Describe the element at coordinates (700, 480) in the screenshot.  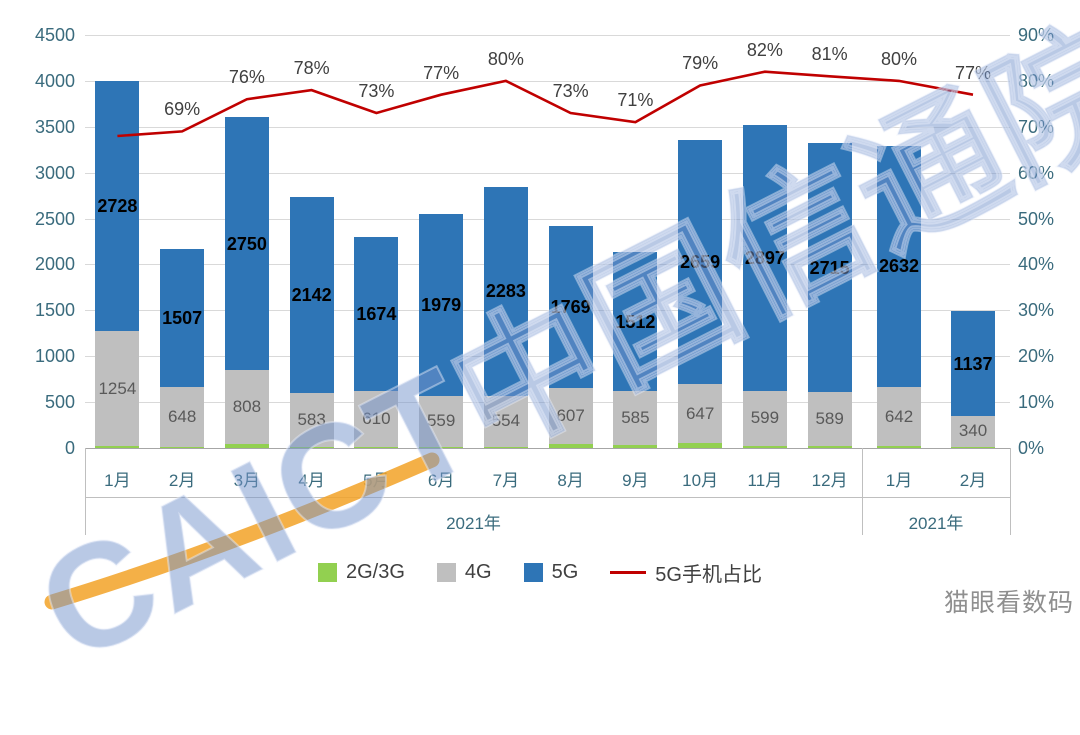
I see `month-label: 10月` at that location.